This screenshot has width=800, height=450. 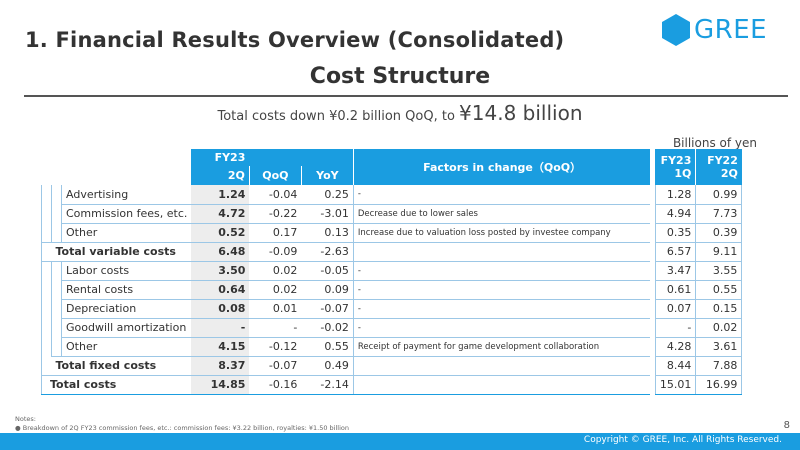 I want to click on cell-qoq: -0.04, so click(x=275, y=195).